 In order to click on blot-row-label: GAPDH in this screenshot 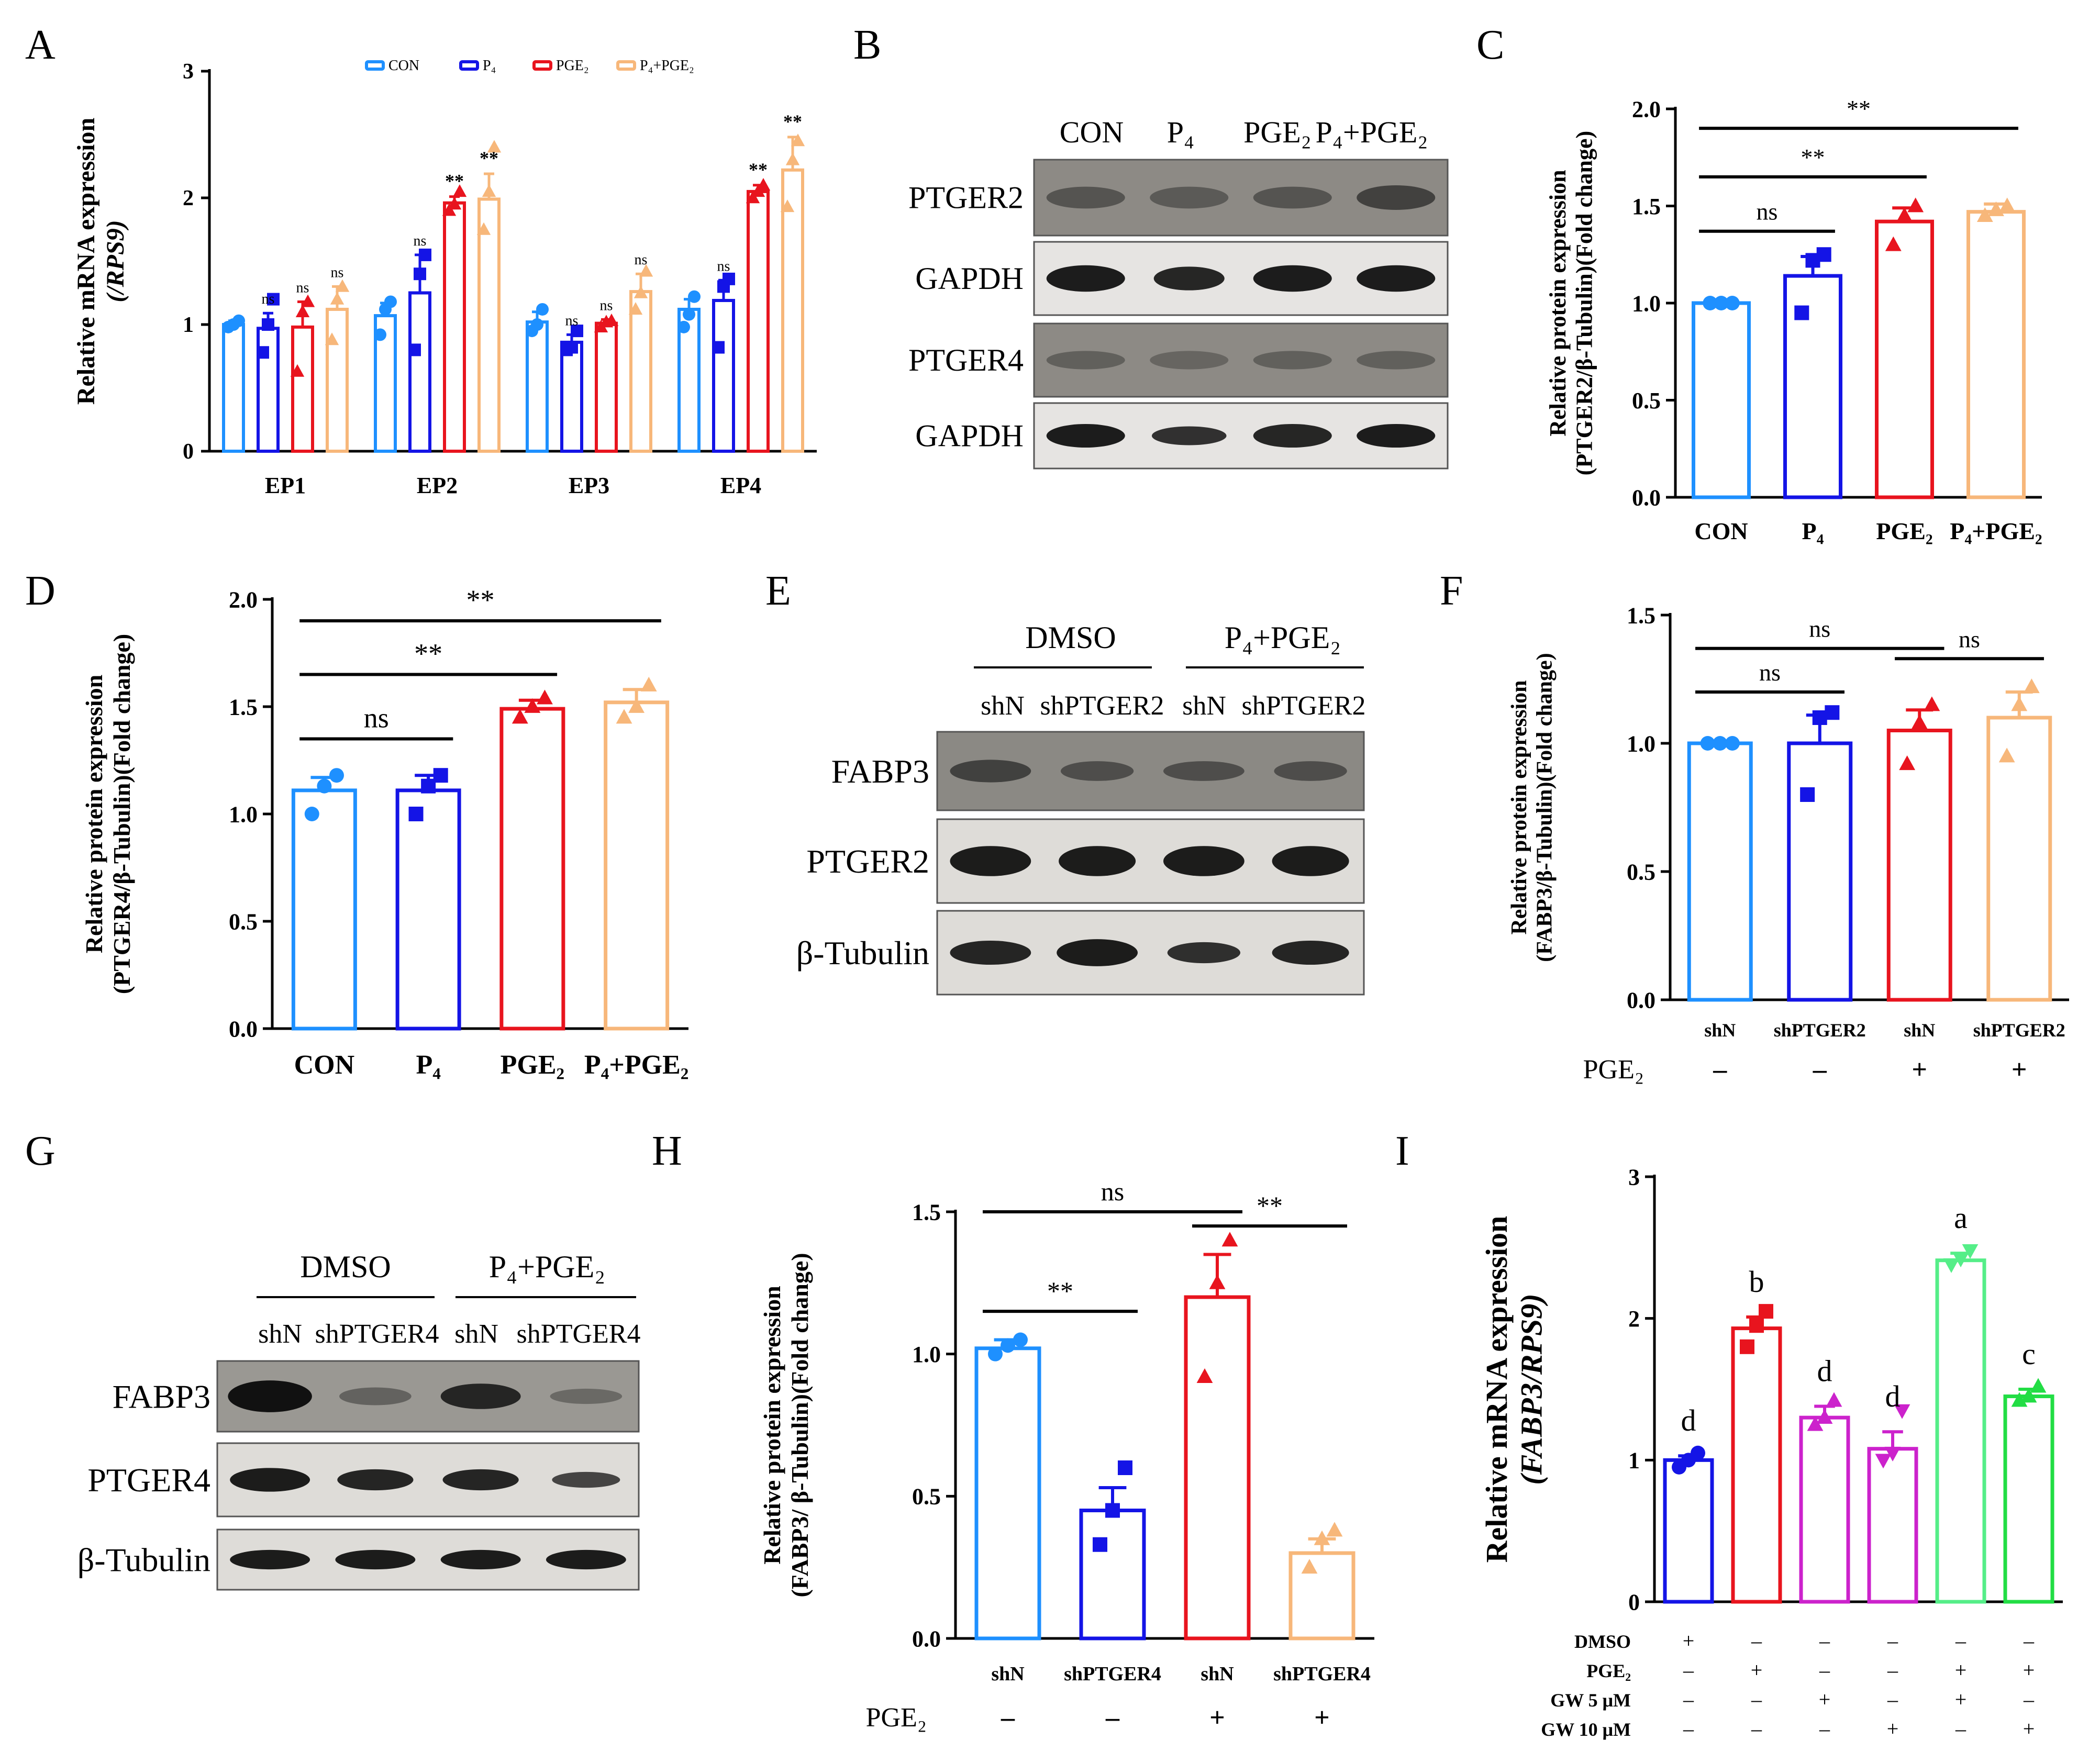, I will do `click(969, 278)`.